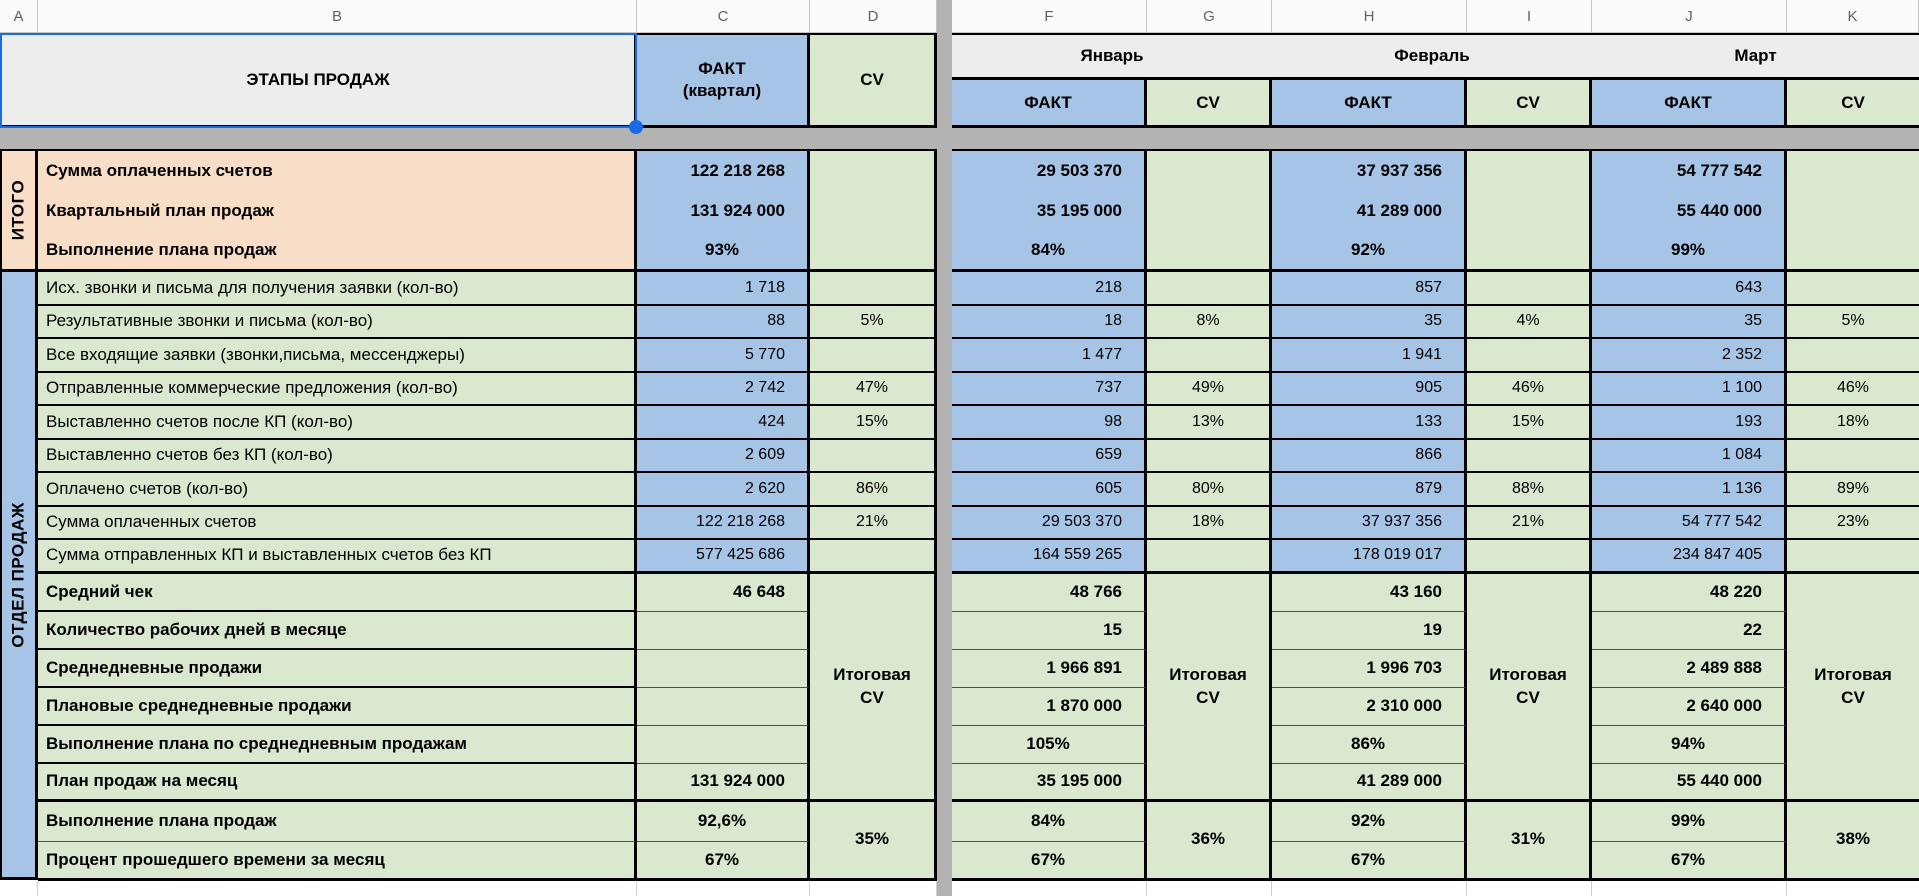  What do you see at coordinates (1529, 104) in the screenshot?
I see `cv-subheader-feb: CV` at bounding box center [1529, 104].